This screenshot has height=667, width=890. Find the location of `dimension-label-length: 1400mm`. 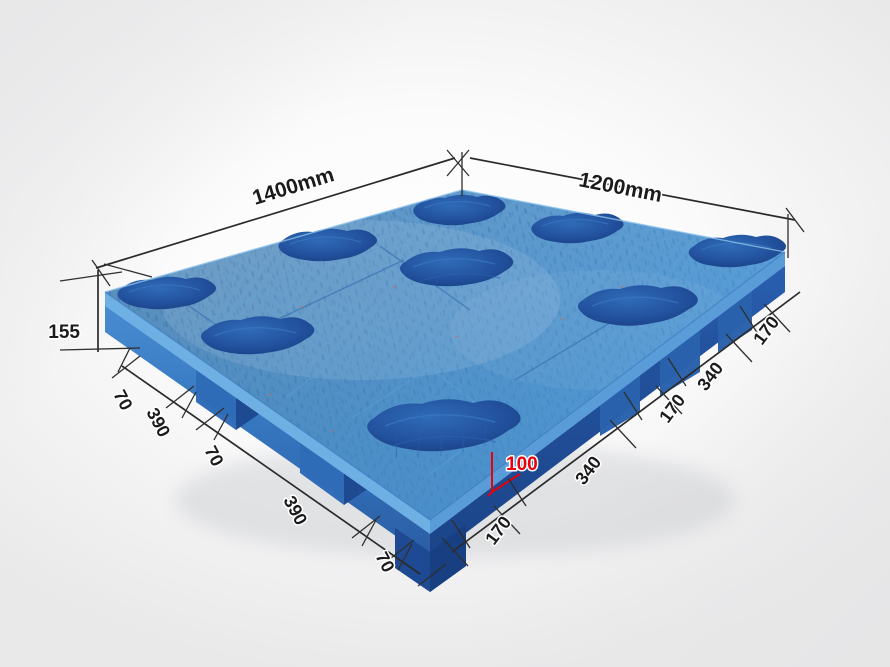

dimension-label-length: 1400mm is located at coordinates (293, 186).